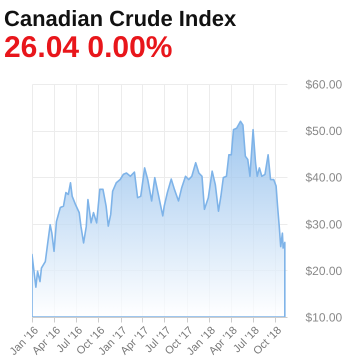 The width and height of the screenshot is (349, 364). Describe the element at coordinates (121, 18) in the screenshot. I see `chart-title: Canadian Crude Index` at that location.